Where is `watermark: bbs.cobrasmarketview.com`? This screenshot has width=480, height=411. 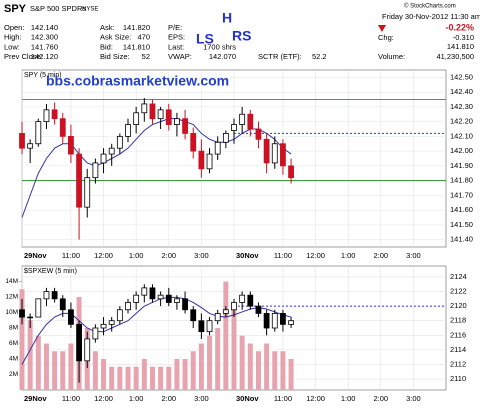 watermark: bbs.cobrasmarketview.com is located at coordinates (137, 81).